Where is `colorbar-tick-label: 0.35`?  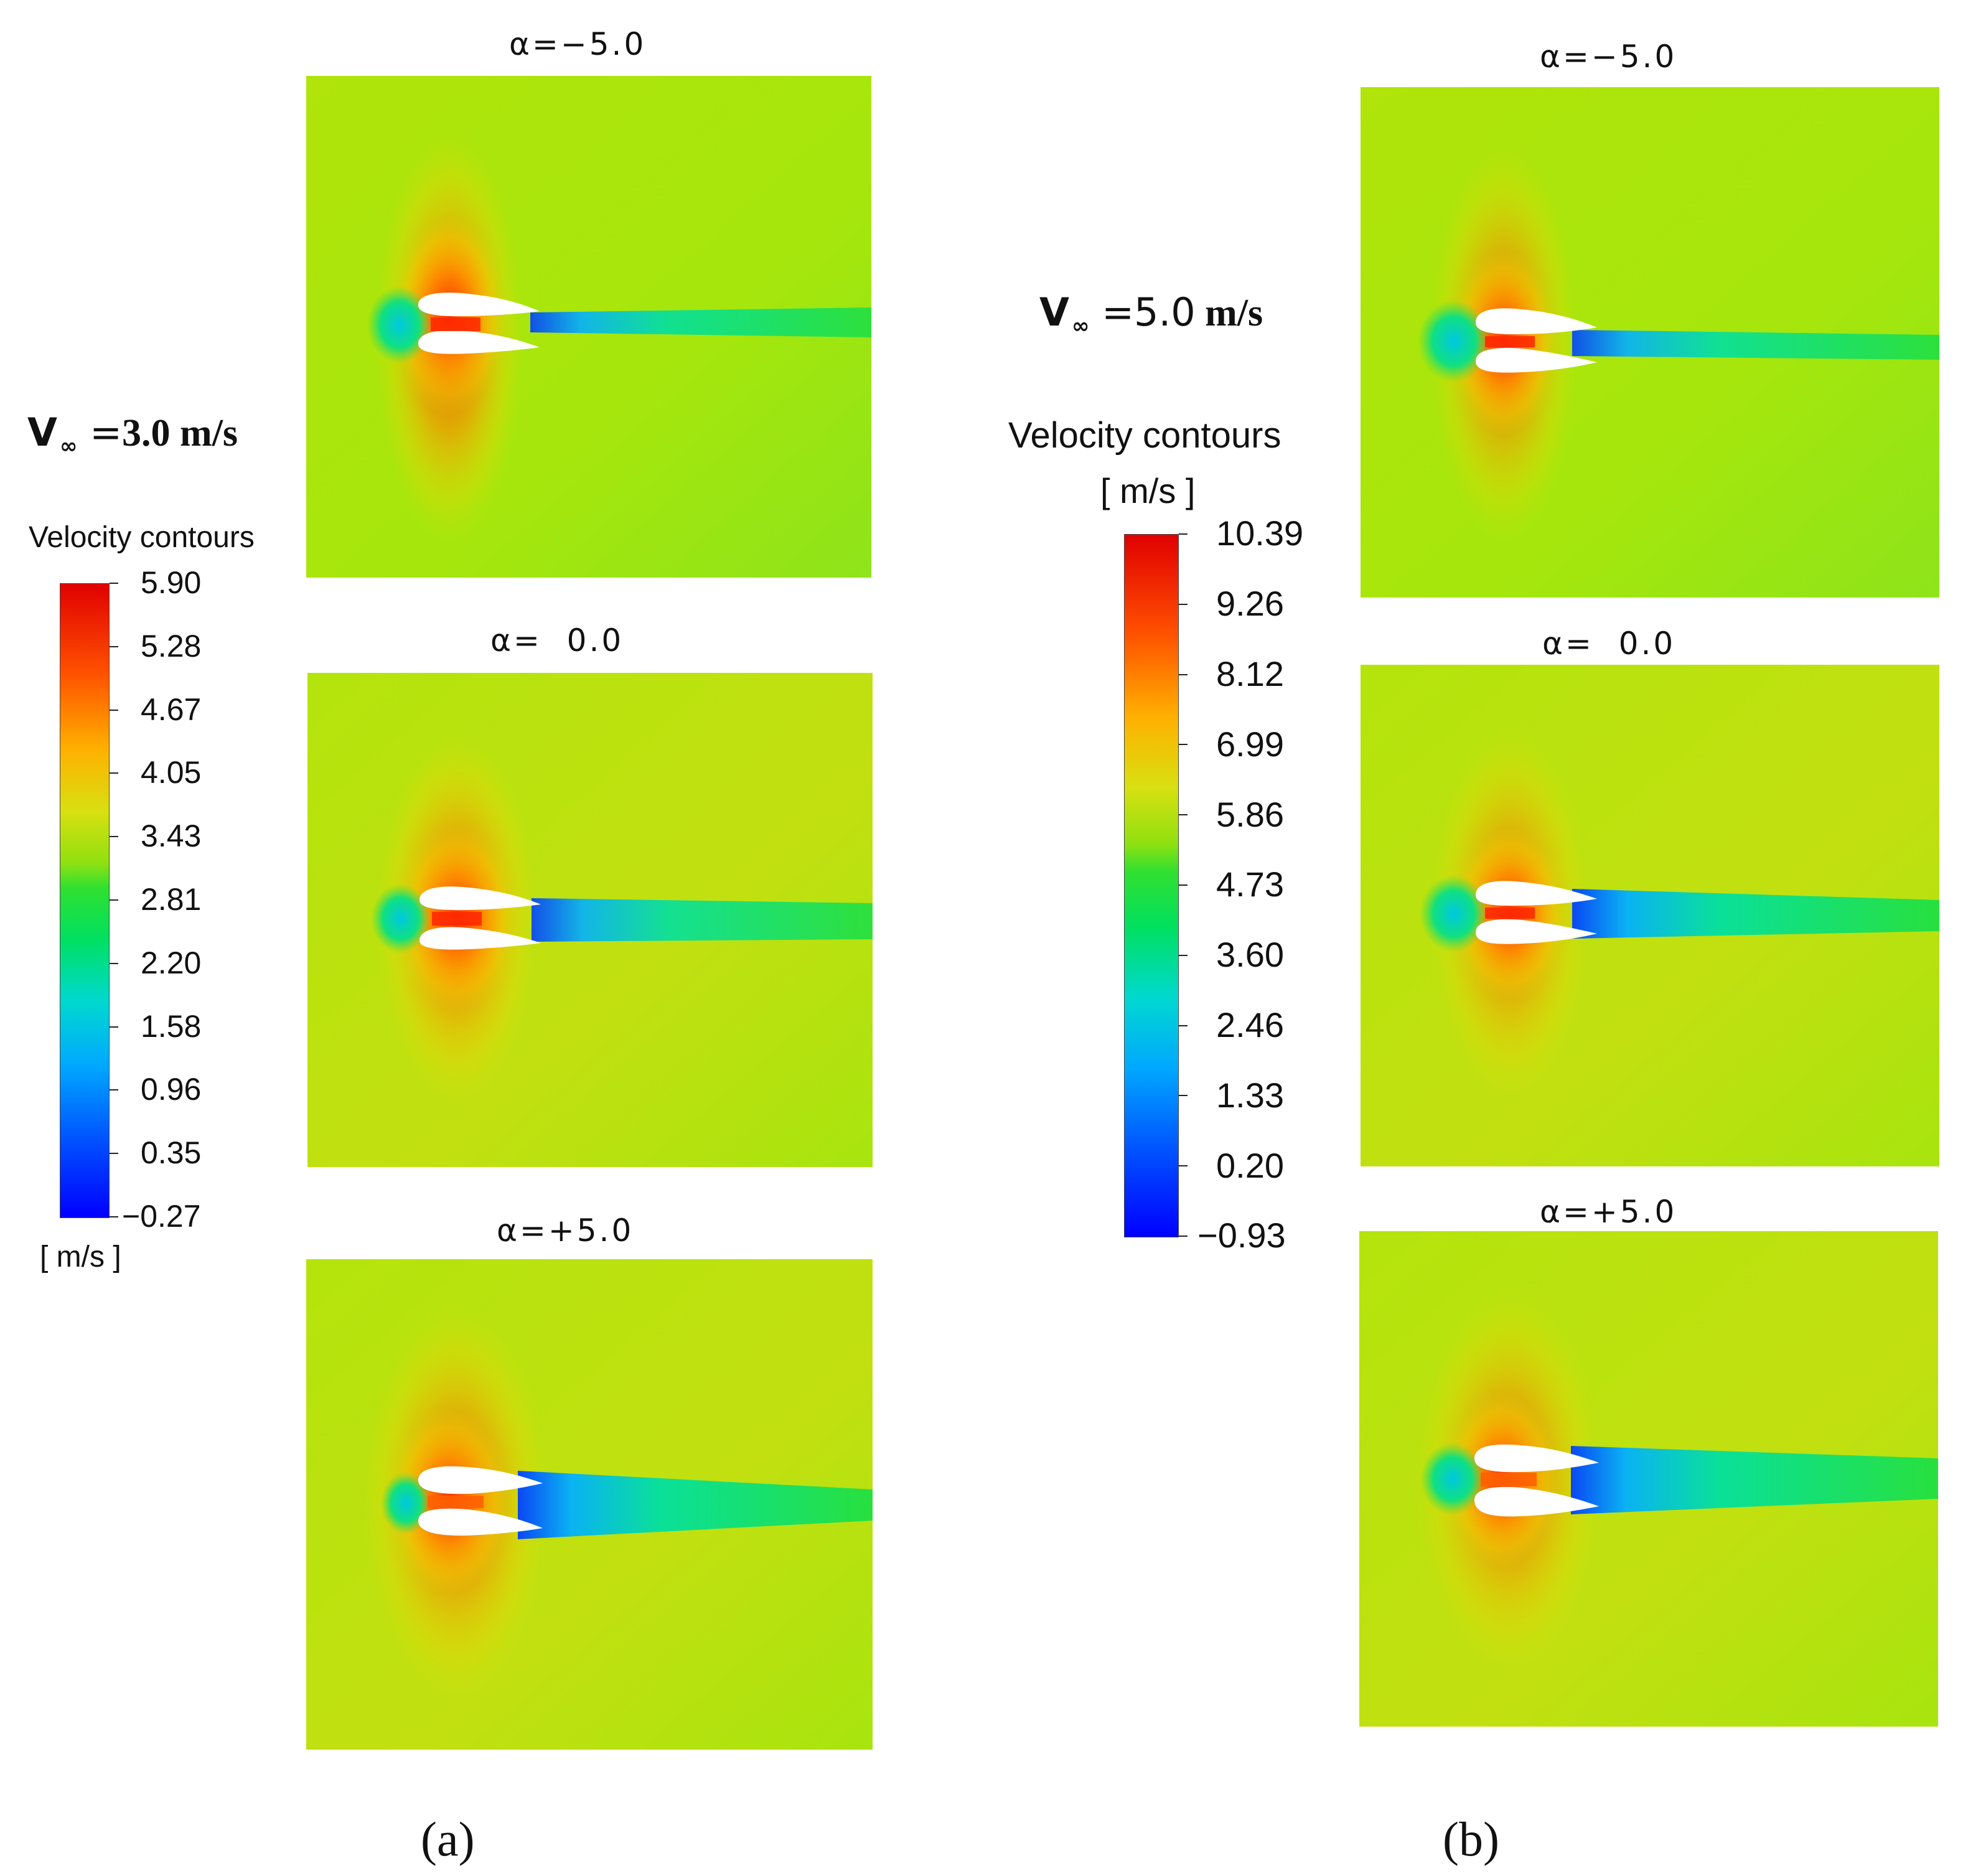
colorbar-tick-label: 0.35 is located at coordinates (171, 1153).